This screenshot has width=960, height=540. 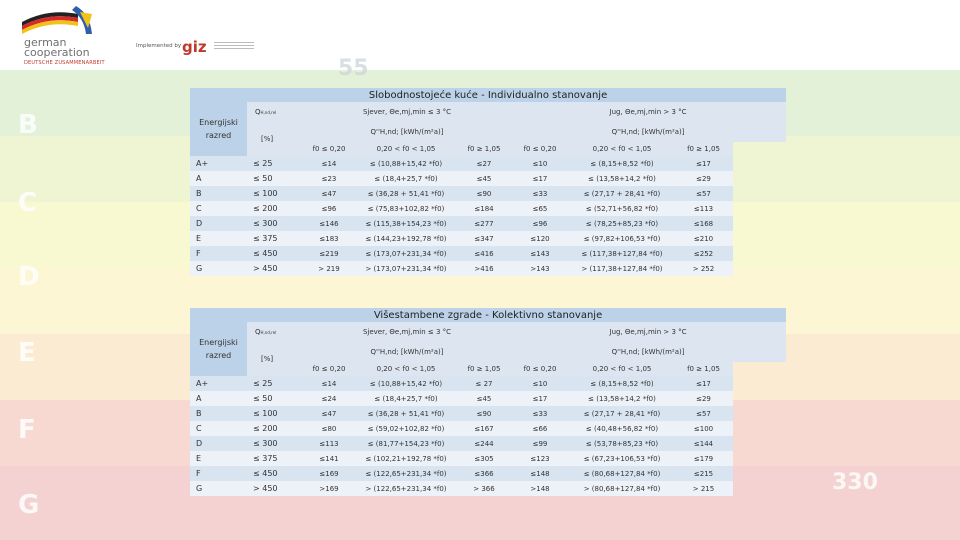 I want to click on value-cell: ≤66, so click(x=540, y=428).